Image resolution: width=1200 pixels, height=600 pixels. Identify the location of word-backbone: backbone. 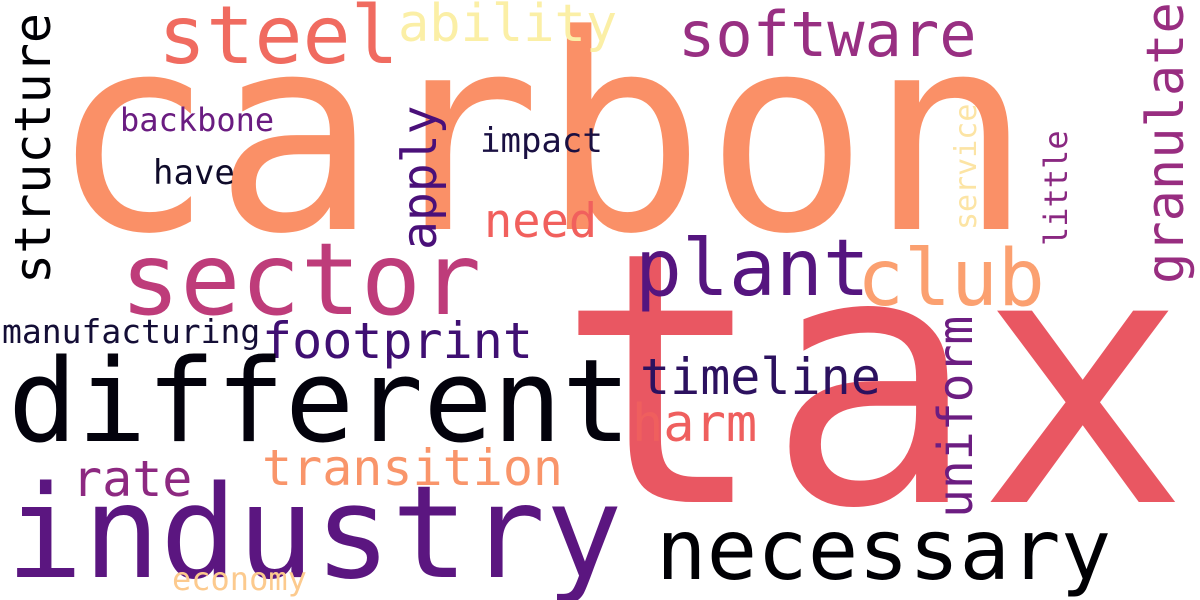
(197, 120).